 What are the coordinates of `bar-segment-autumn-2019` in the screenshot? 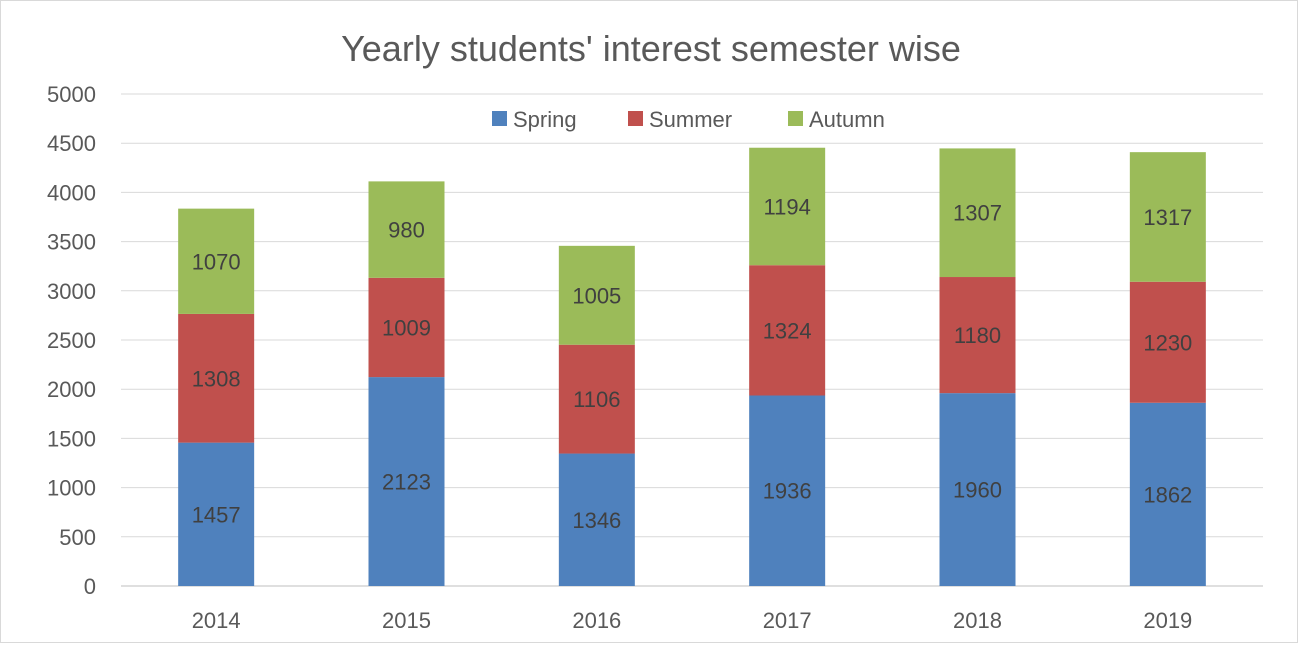 It's located at (1167, 217).